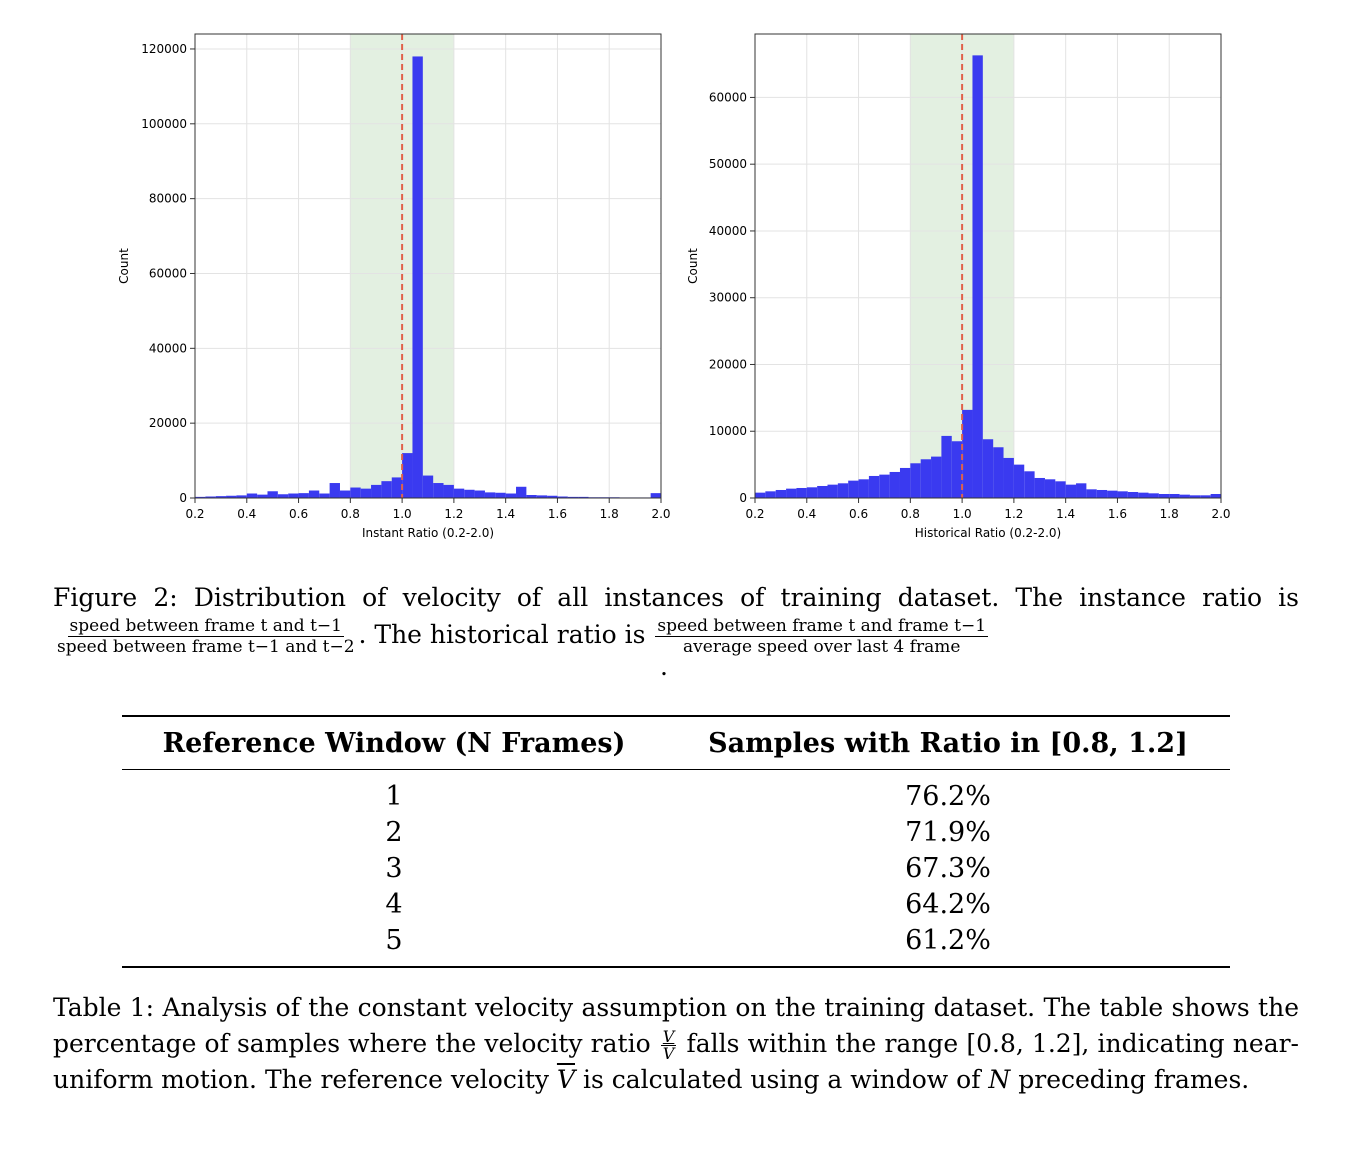  What do you see at coordinates (988, 533) in the screenshot?
I see `historical-x-axis-label: Historical Ratio (0.2-2.0)` at bounding box center [988, 533].